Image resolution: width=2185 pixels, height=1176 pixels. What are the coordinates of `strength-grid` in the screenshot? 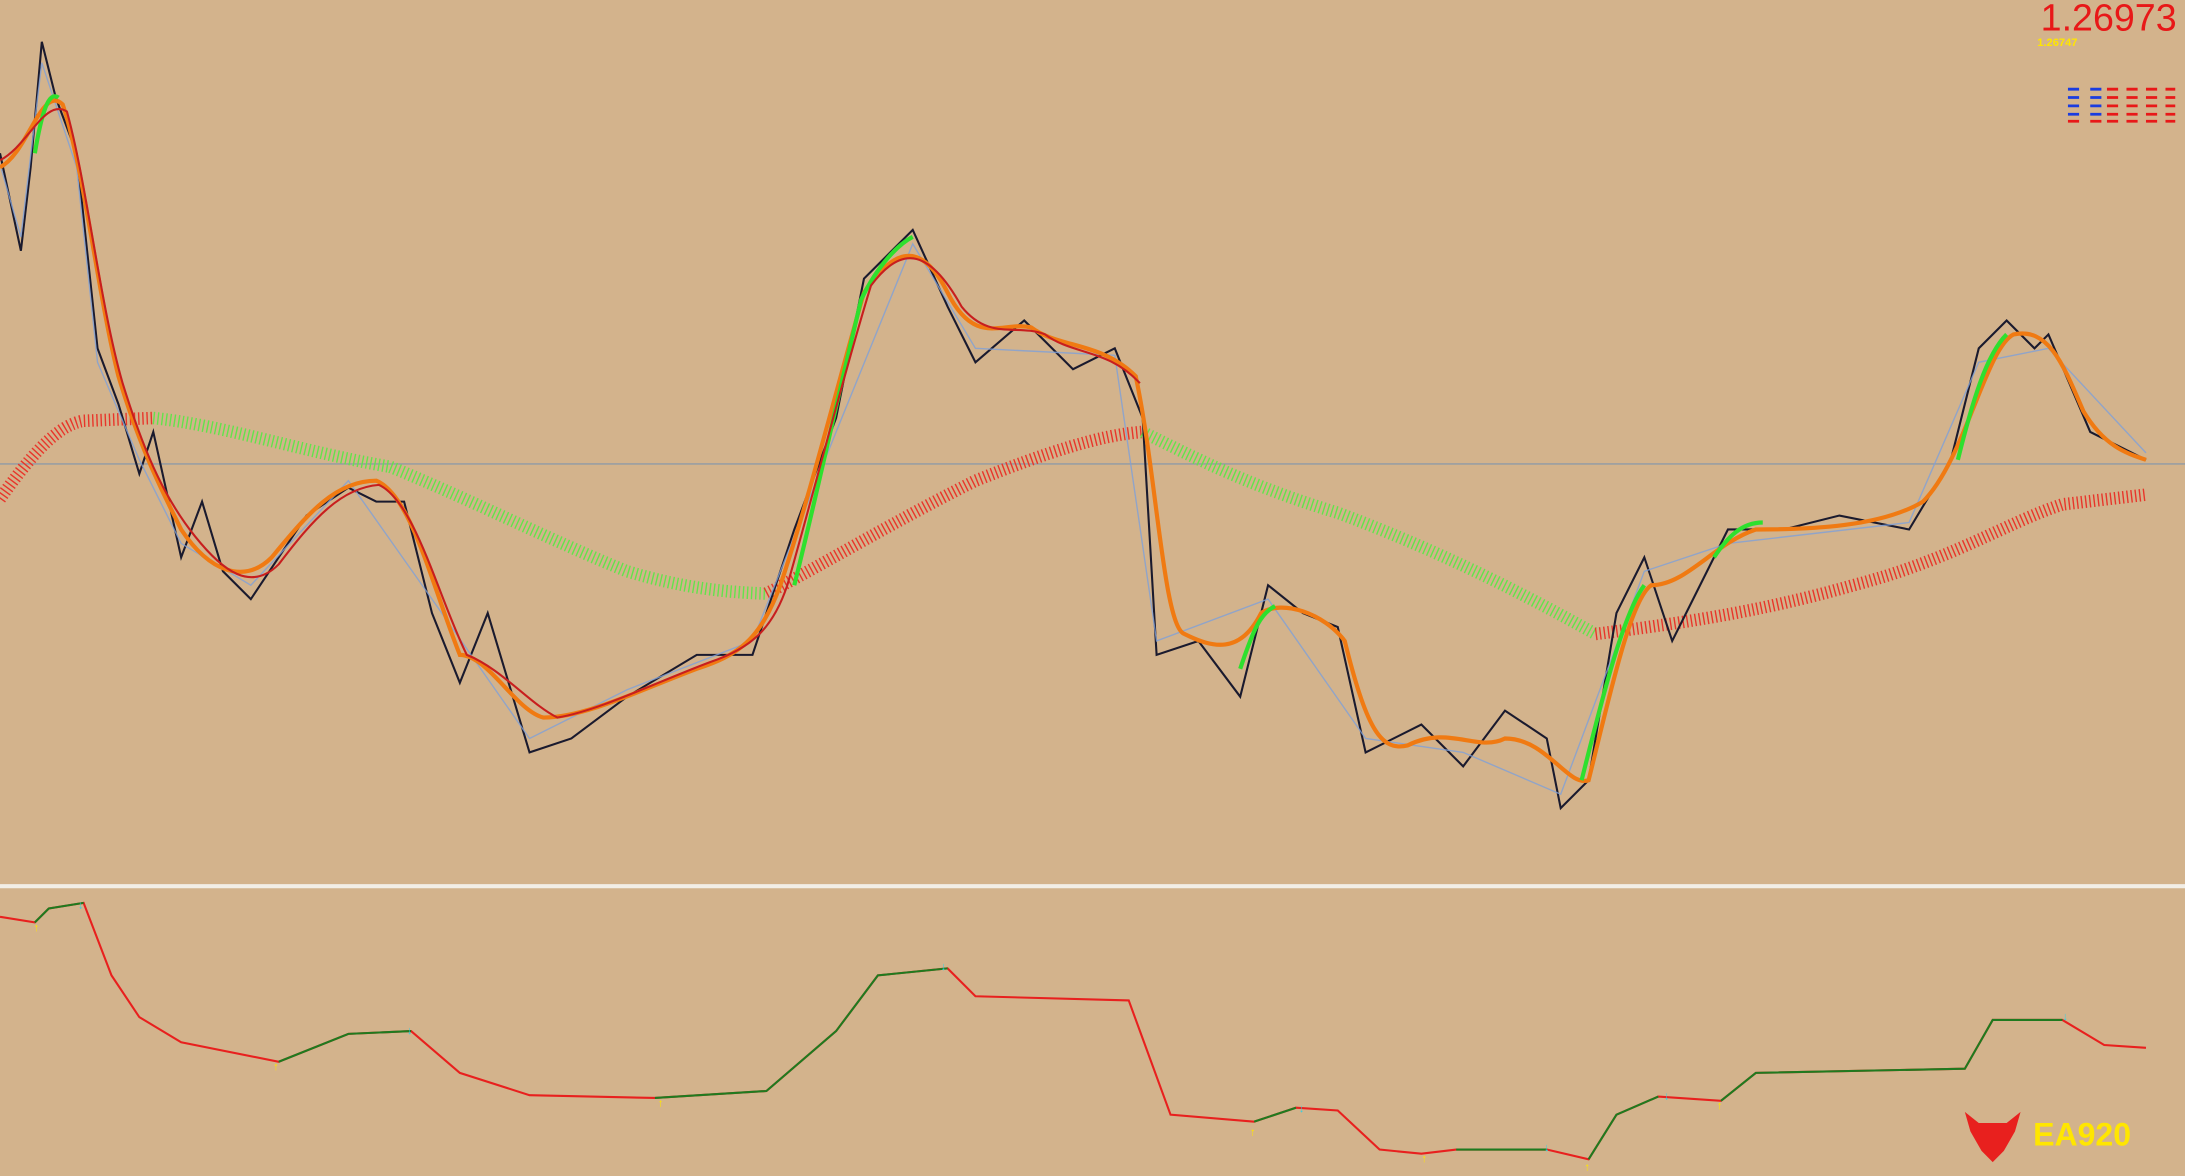 It's located at (2121, 105).